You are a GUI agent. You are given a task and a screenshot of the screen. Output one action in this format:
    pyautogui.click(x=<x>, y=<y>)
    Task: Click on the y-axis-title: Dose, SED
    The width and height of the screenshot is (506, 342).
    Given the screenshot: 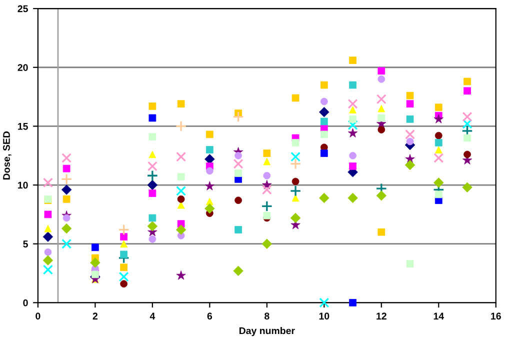 What is the action you would take?
    pyautogui.click(x=7, y=155)
    